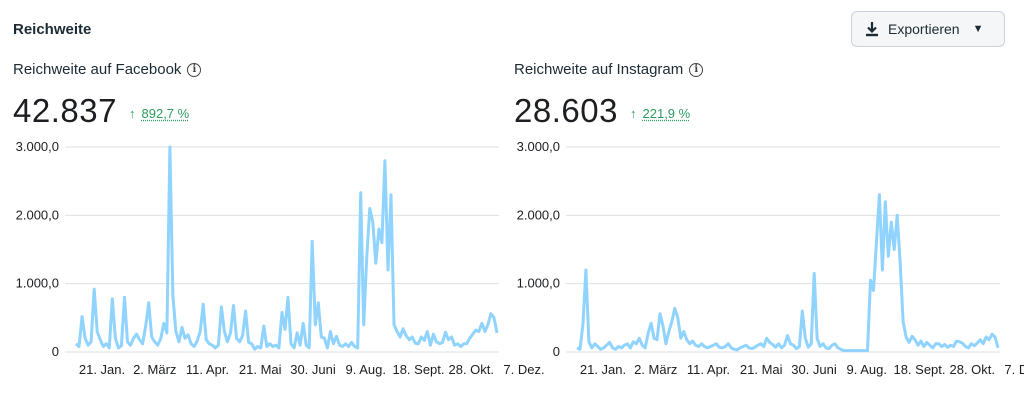 Image resolution: width=1024 pixels, height=401 pixels. What do you see at coordinates (52, 29) in the screenshot?
I see `section-title: Reichweite` at bounding box center [52, 29].